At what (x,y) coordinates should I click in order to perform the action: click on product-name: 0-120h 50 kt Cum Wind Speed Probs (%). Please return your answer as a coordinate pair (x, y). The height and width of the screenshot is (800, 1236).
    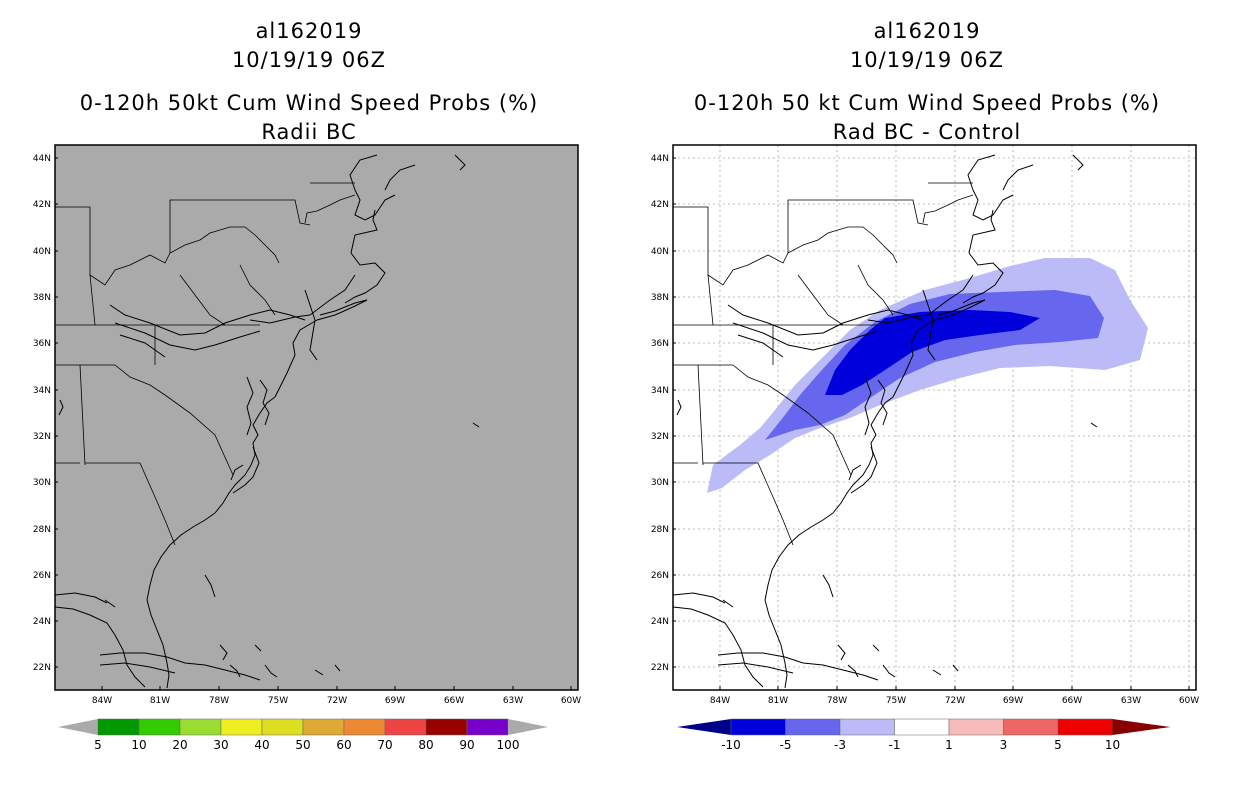
    Looking at the image, I should click on (927, 103).